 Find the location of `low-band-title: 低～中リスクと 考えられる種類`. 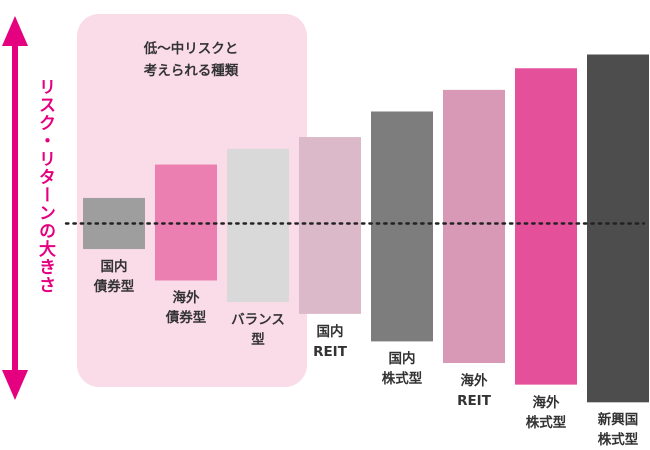

low-band-title: 低～中リスクと 考えられる種類 is located at coordinates (191, 60).